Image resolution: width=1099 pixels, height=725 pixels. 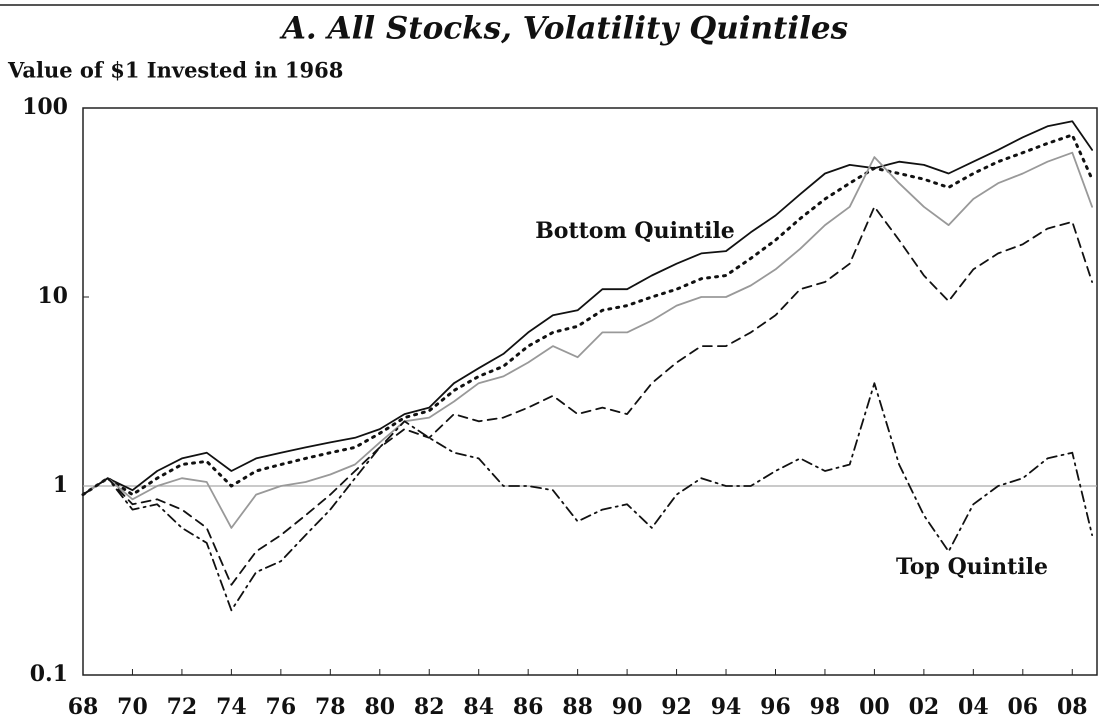 What do you see at coordinates (379, 707) in the screenshot?
I see `x-tick-label: 80` at bounding box center [379, 707].